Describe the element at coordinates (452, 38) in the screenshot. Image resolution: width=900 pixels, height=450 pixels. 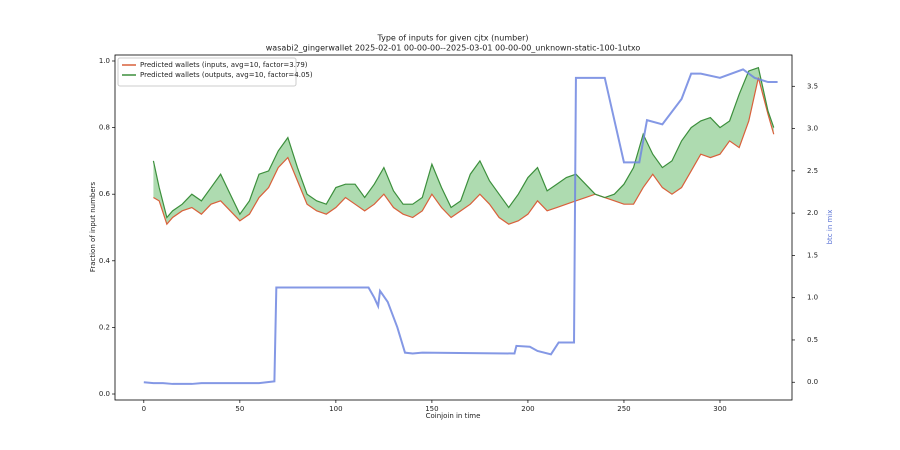
I see `chart-title: Type of inputs for given cjtx (number)` at that location.